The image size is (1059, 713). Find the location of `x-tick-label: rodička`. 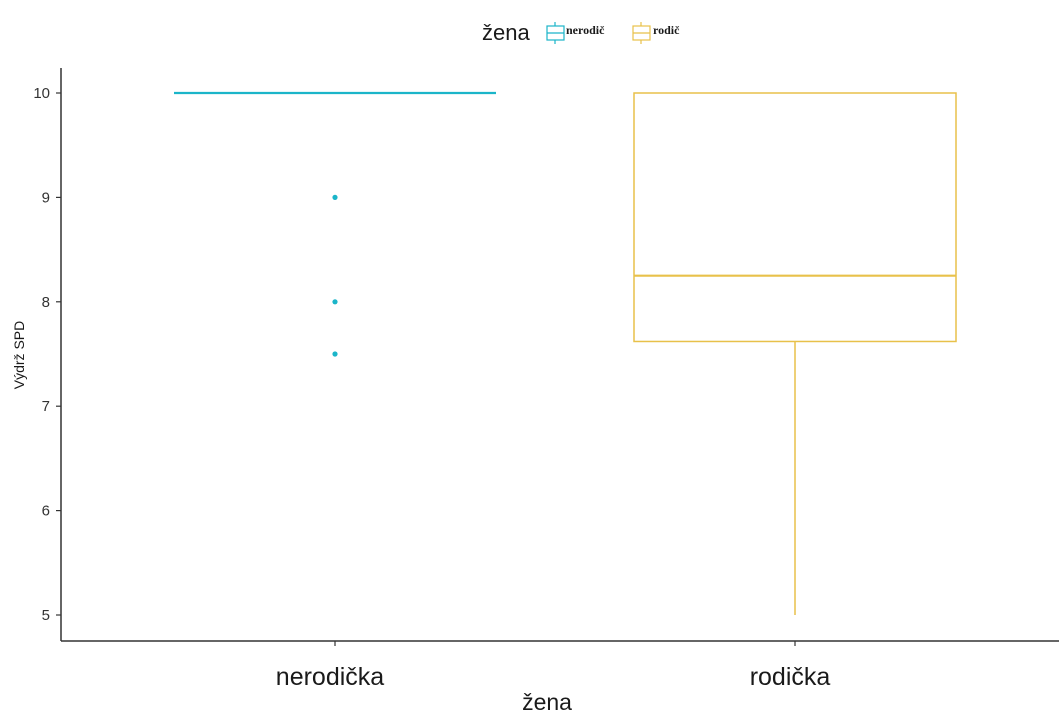

x-tick-label: rodička is located at coordinates (790, 677).